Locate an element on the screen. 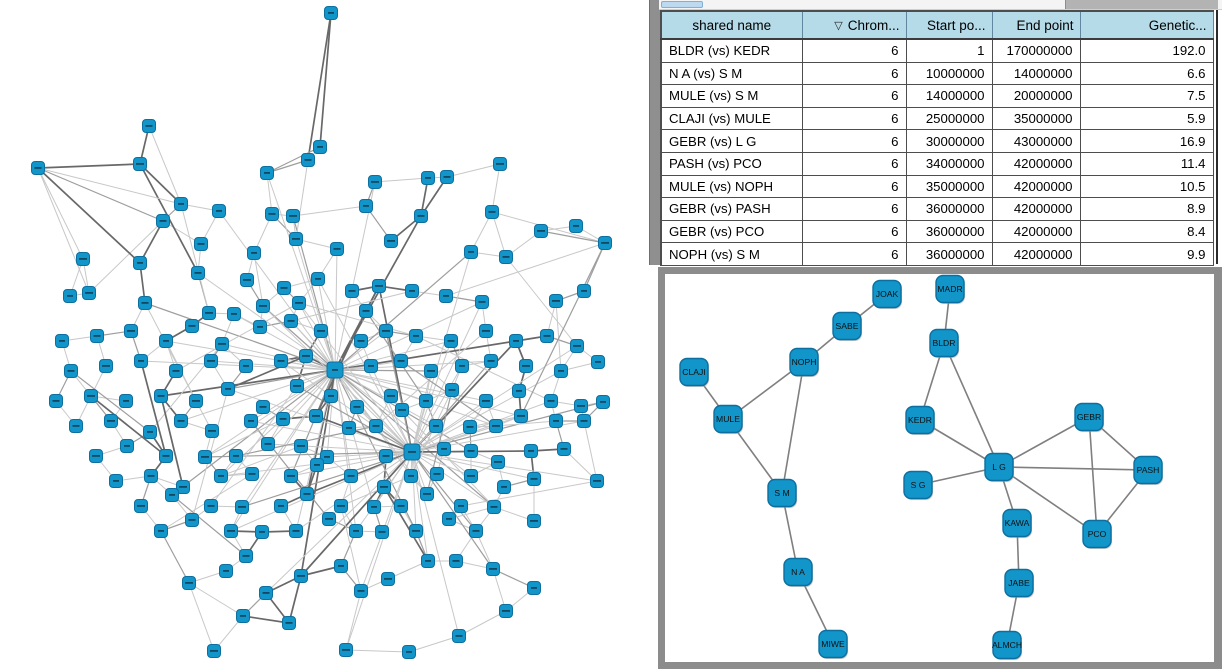  table-cell: 36000000 is located at coordinates (949, 254).